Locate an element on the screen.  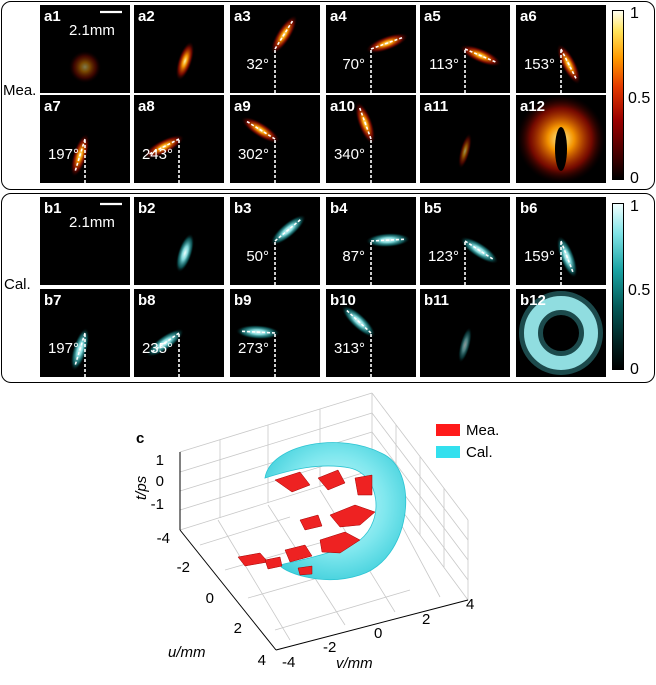
panel-id-label: b9 is located at coordinates (243, 300).